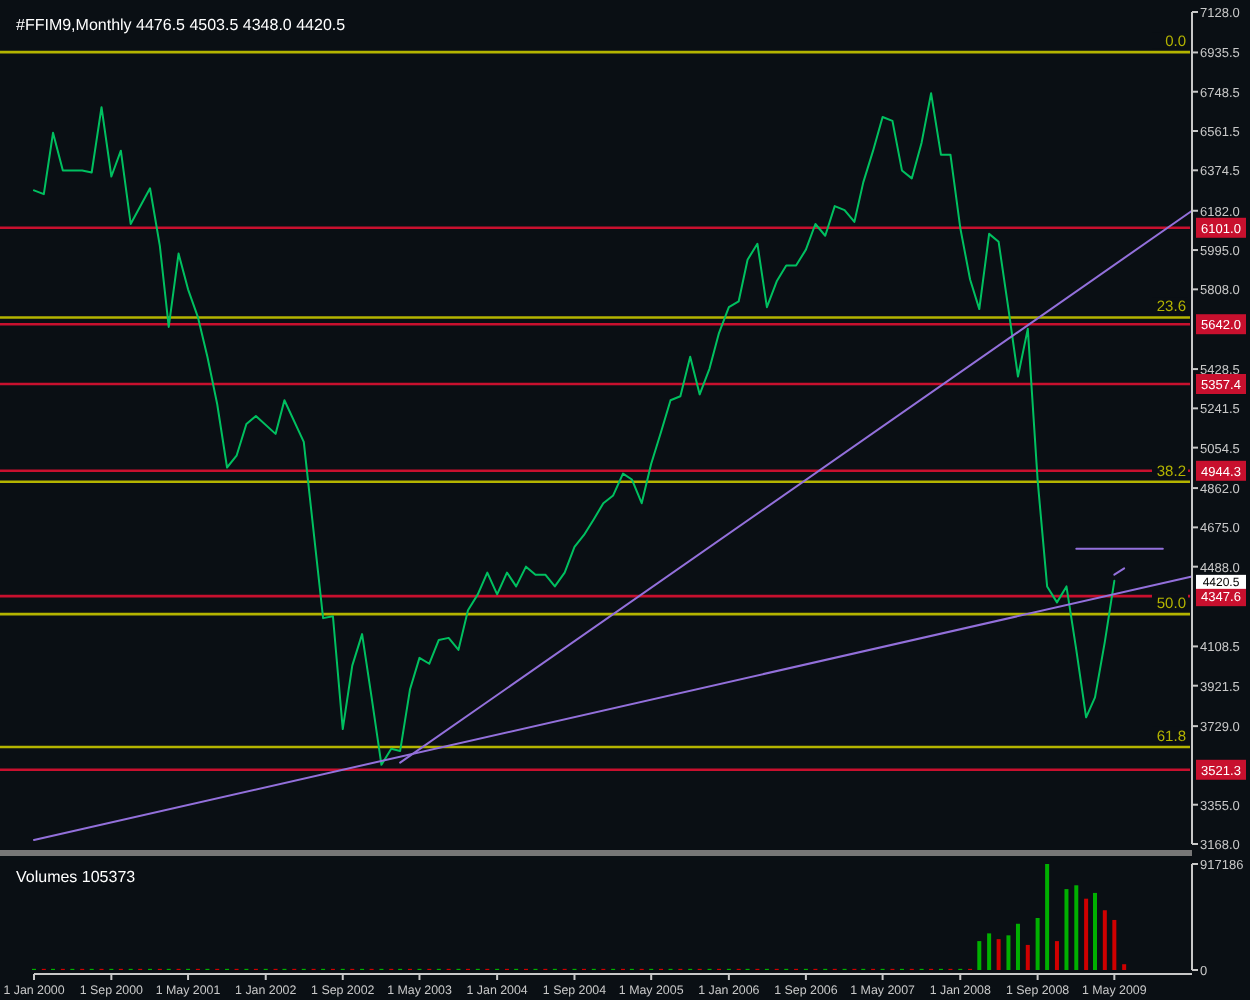 This screenshot has height=1000, width=1250. What do you see at coordinates (76, 877) in the screenshot?
I see `chart-title: Volumes 105373` at bounding box center [76, 877].